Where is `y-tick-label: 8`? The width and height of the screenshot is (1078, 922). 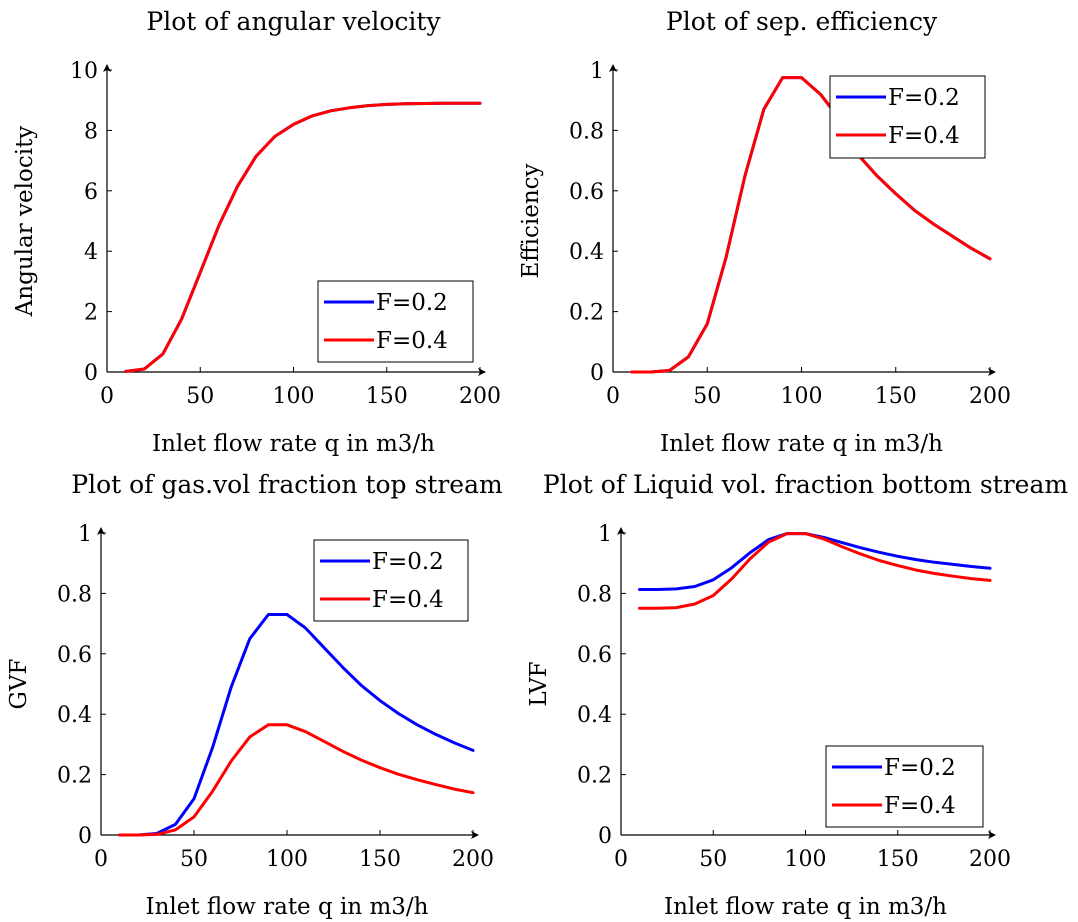 y-tick-label: 8 is located at coordinates (91, 131).